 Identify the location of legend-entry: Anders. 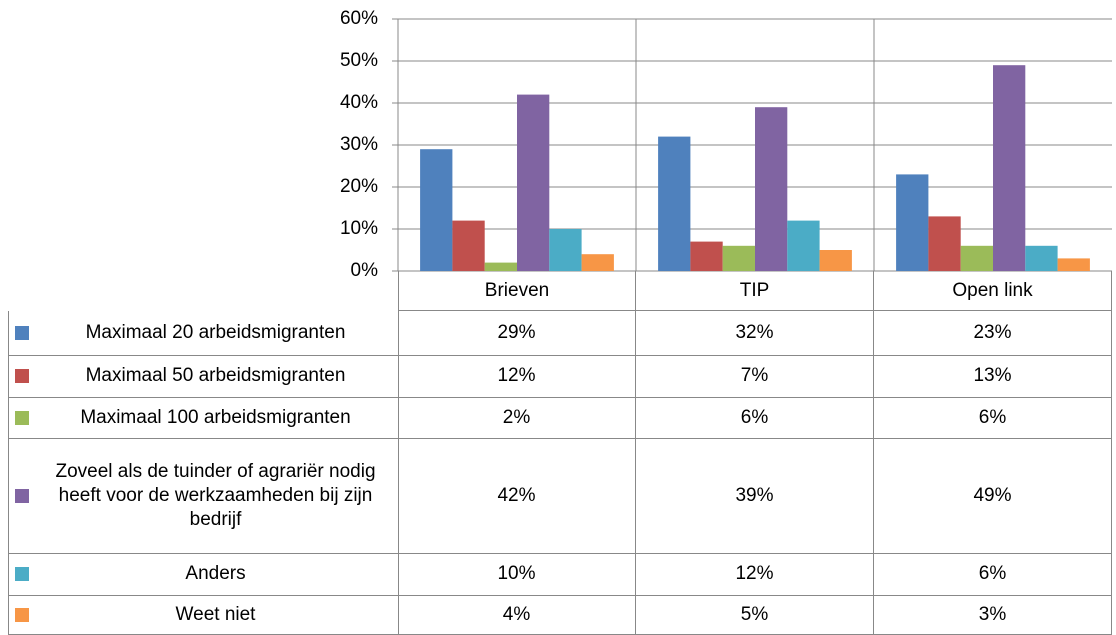
(203, 574).